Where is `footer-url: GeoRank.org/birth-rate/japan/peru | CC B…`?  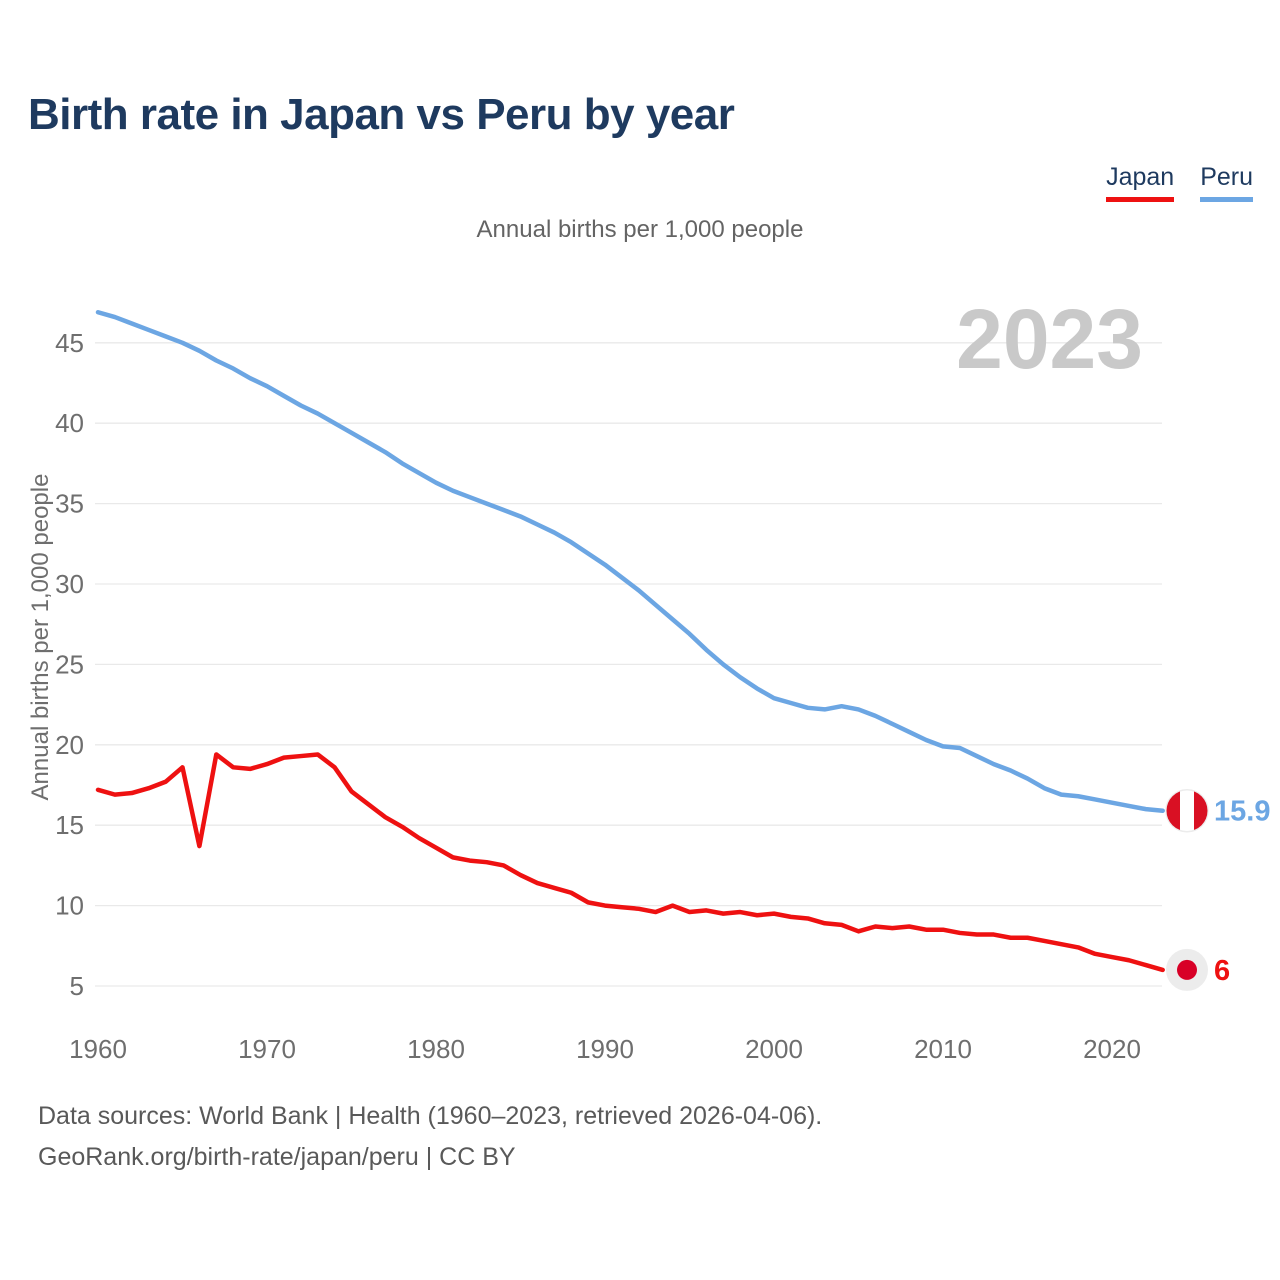 footer-url: GeoRank.org/birth-rate/japan/peru | CC B… is located at coordinates (277, 1157).